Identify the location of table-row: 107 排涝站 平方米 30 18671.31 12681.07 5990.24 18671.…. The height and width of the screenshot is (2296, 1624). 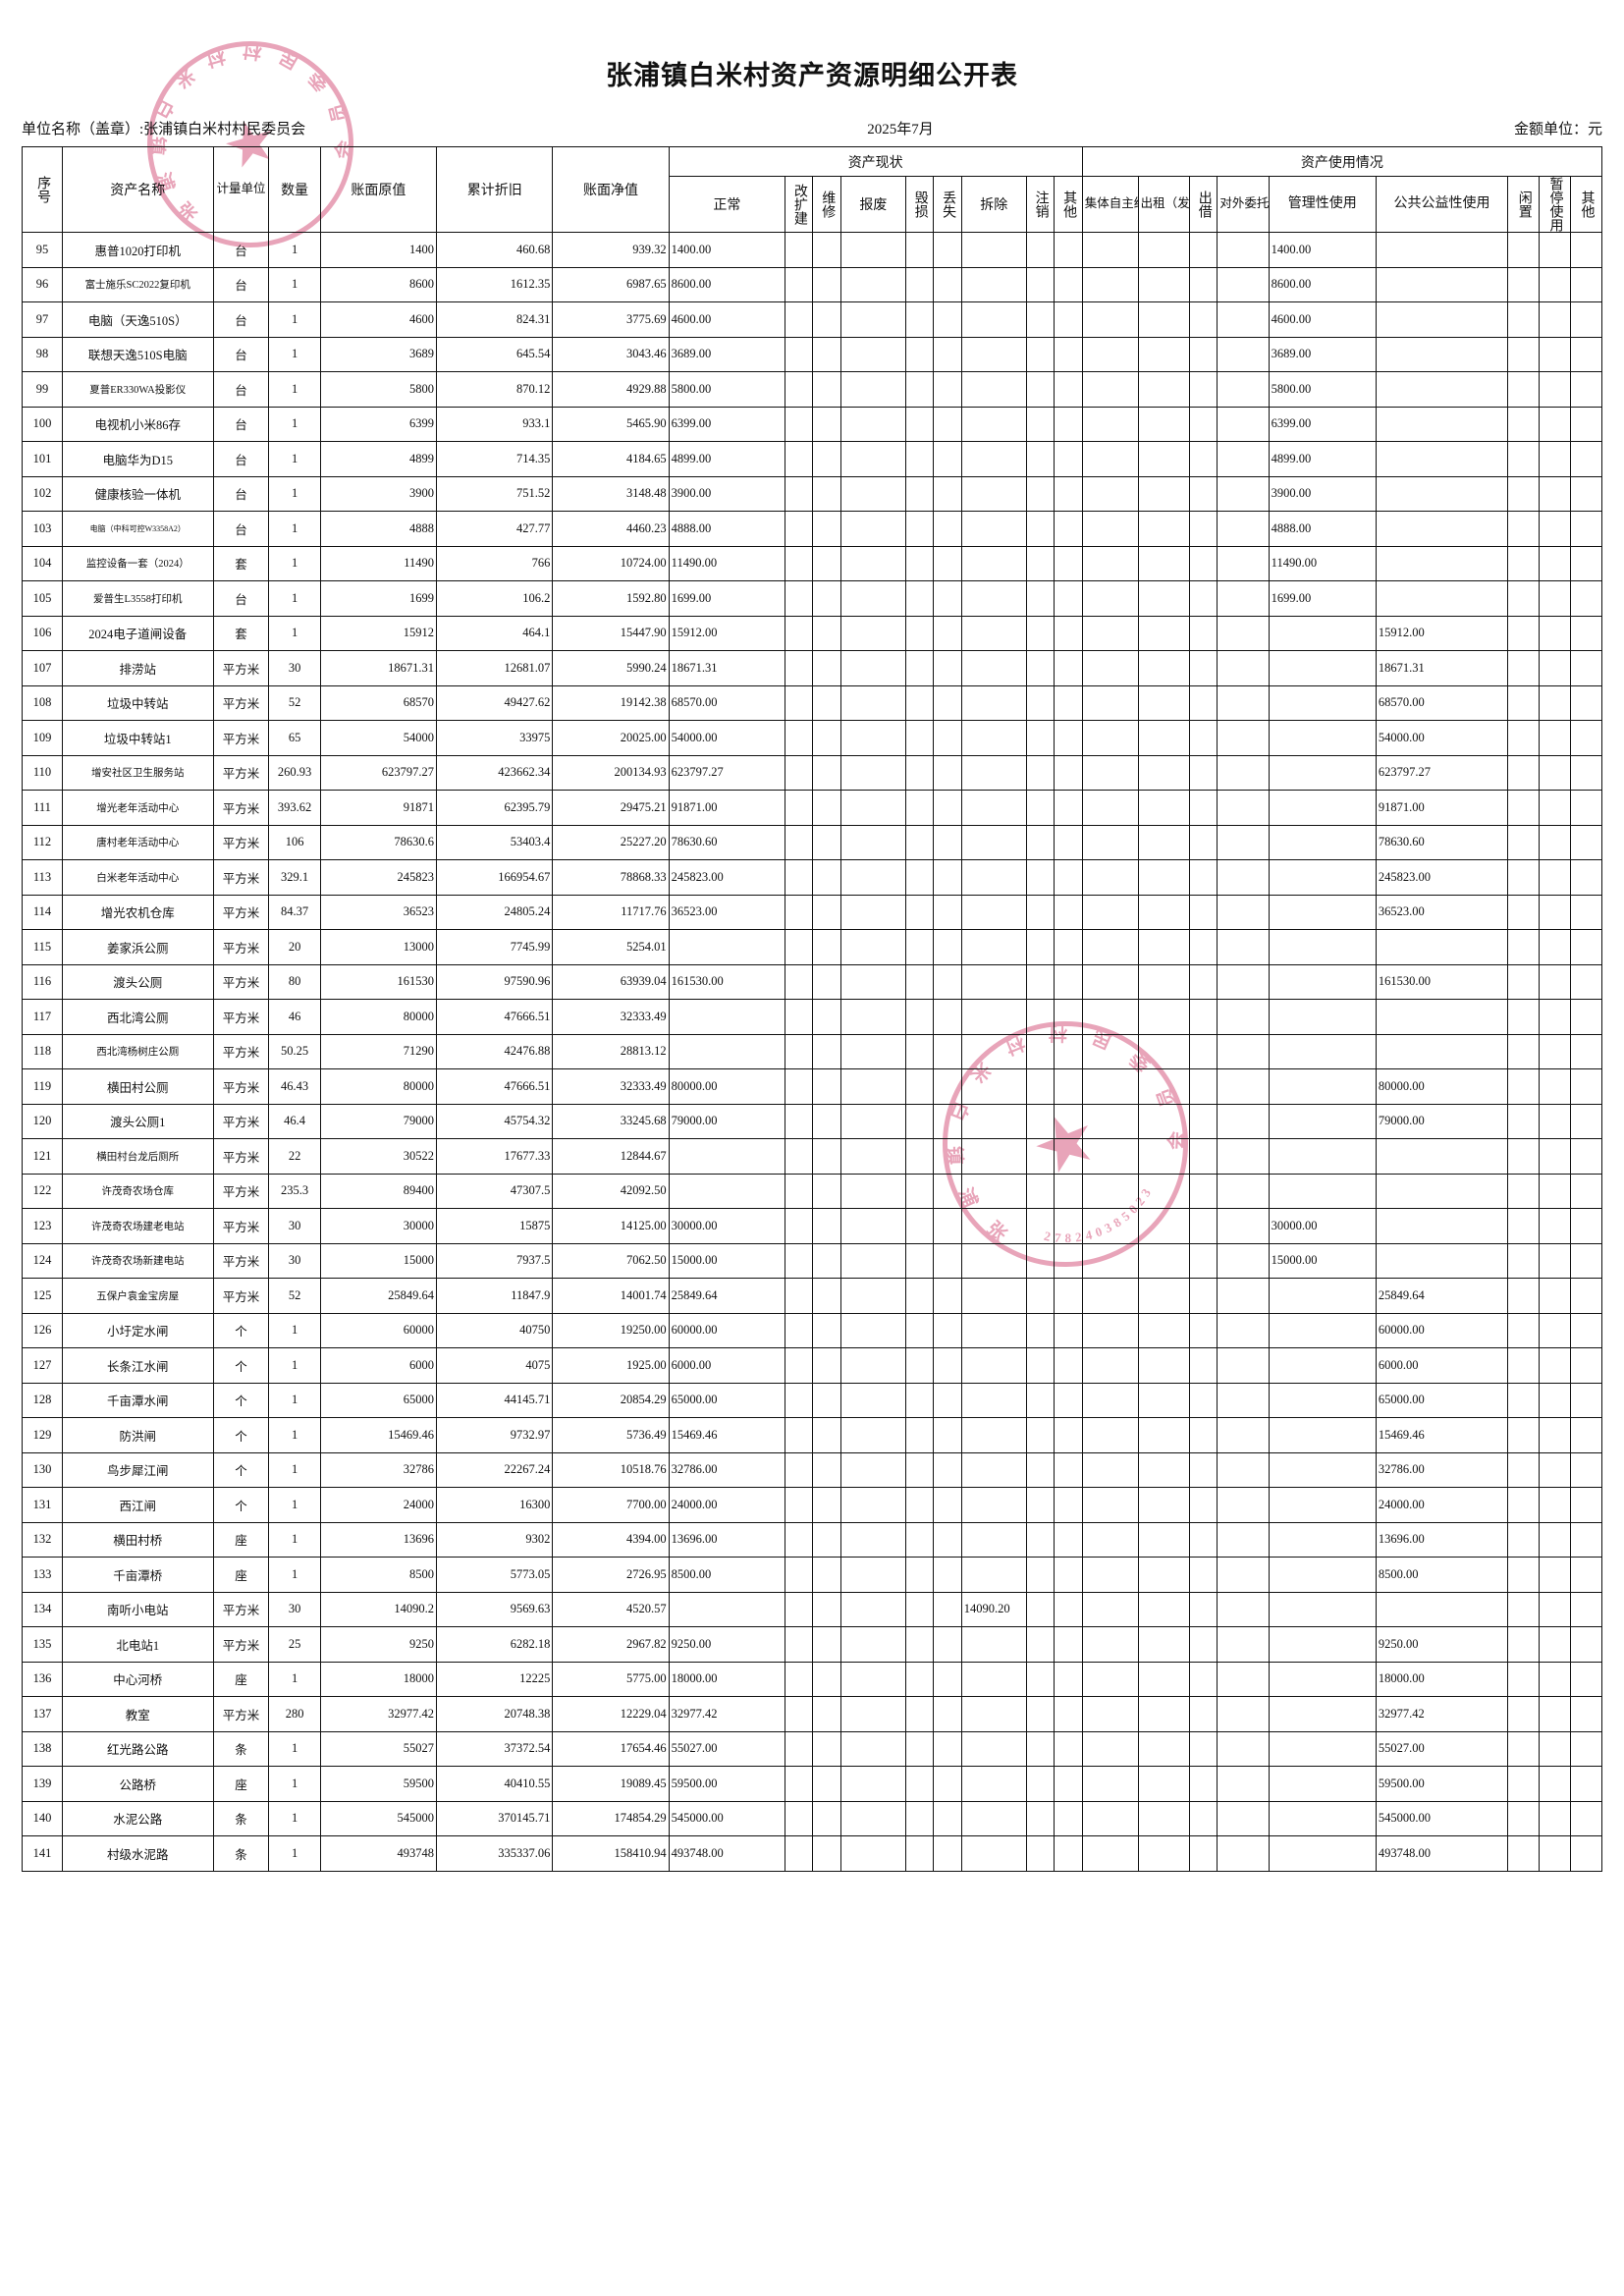
(812, 668).